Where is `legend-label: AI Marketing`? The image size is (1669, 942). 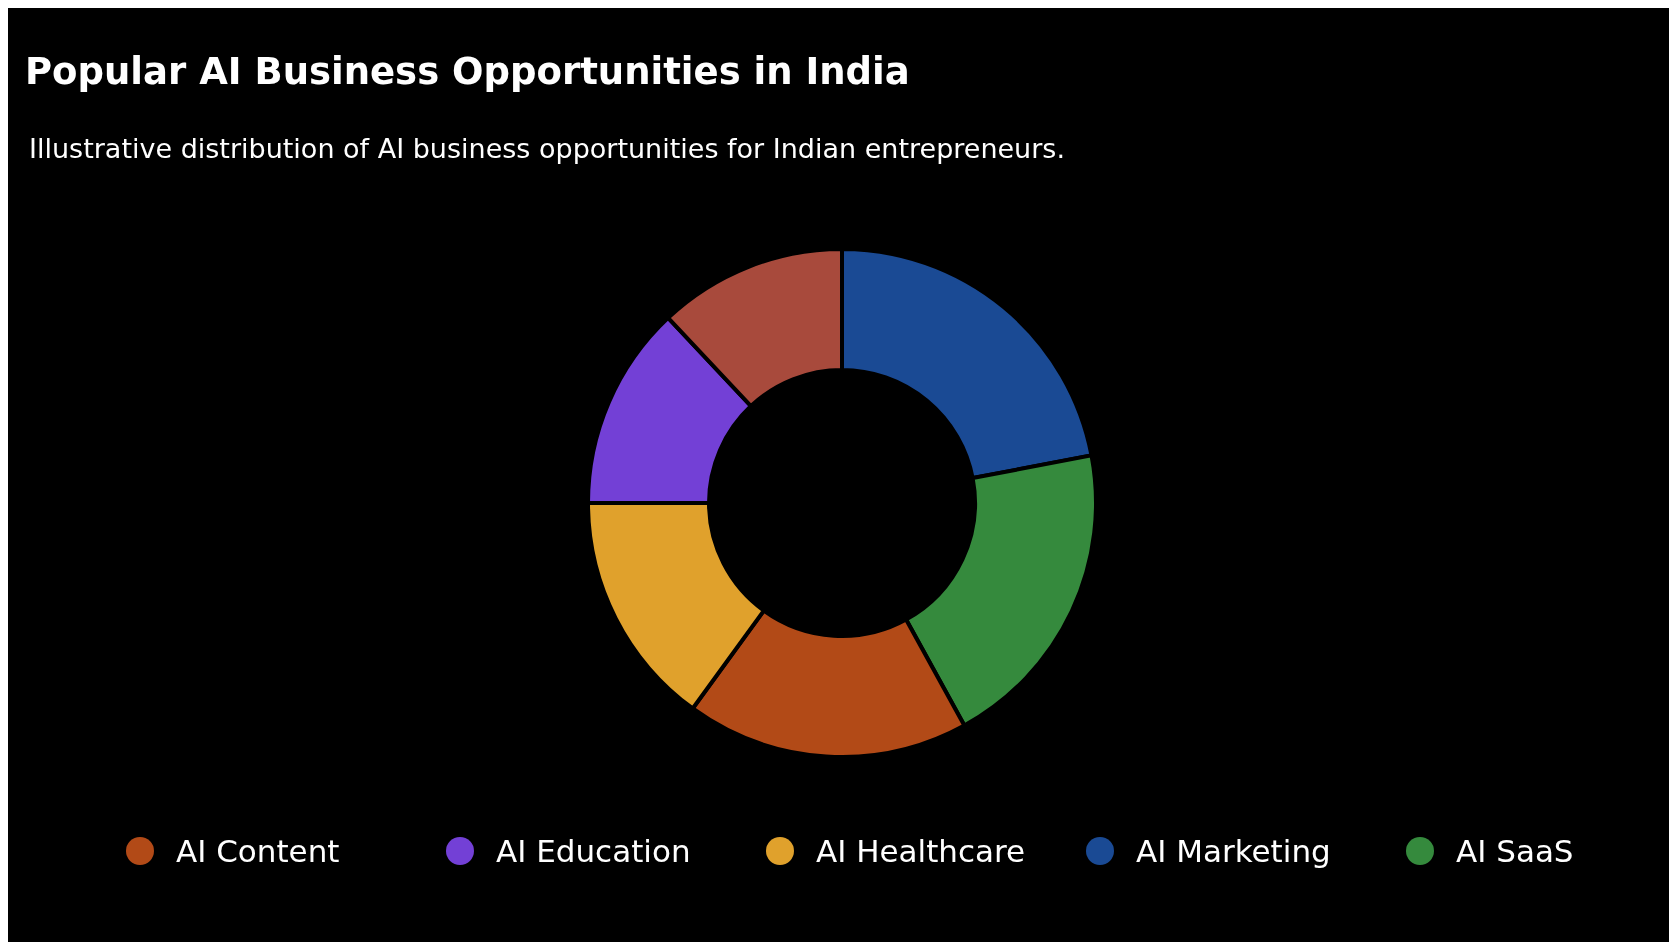 legend-label: AI Marketing is located at coordinates (1233, 851).